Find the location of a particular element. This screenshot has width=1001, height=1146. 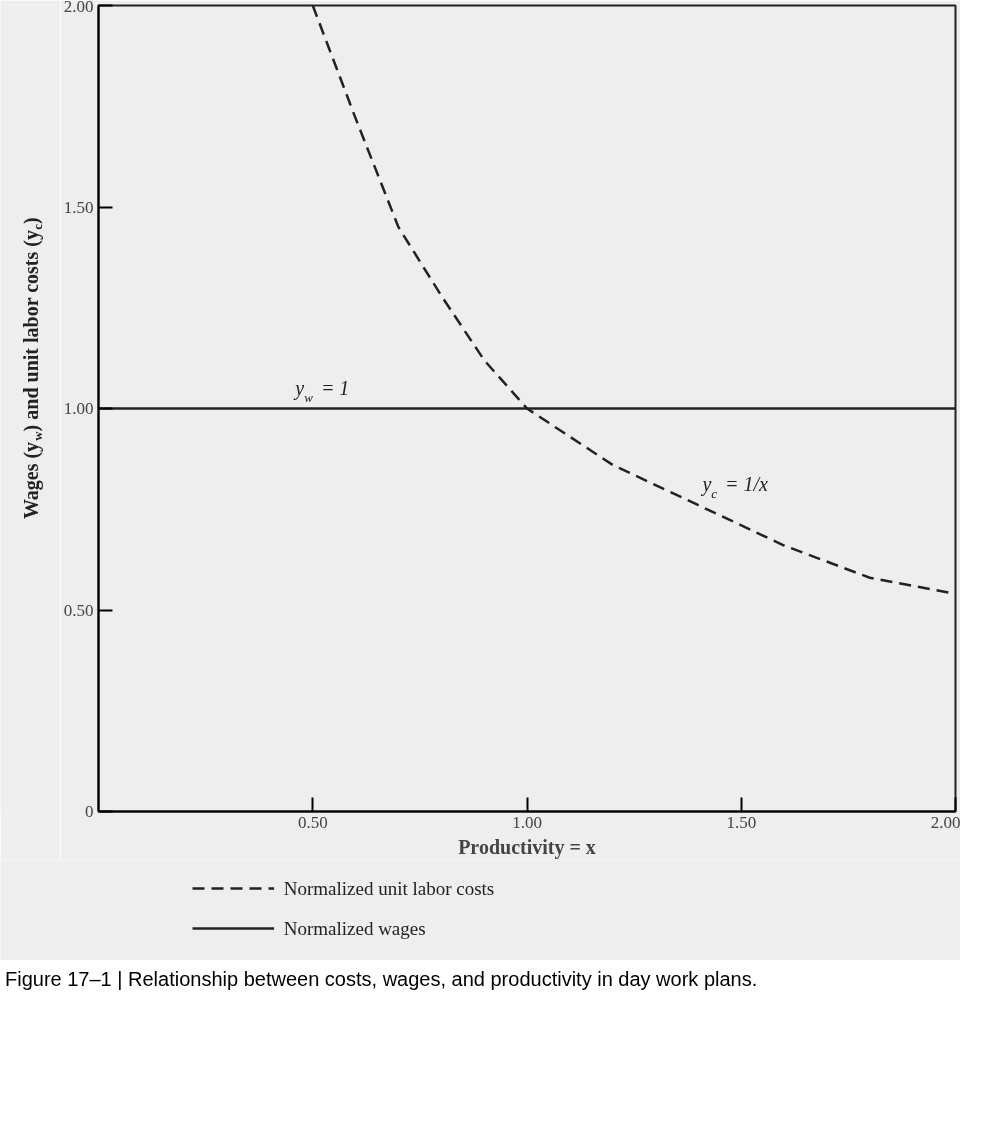

legend-label: Normalized wages is located at coordinates (354, 928).